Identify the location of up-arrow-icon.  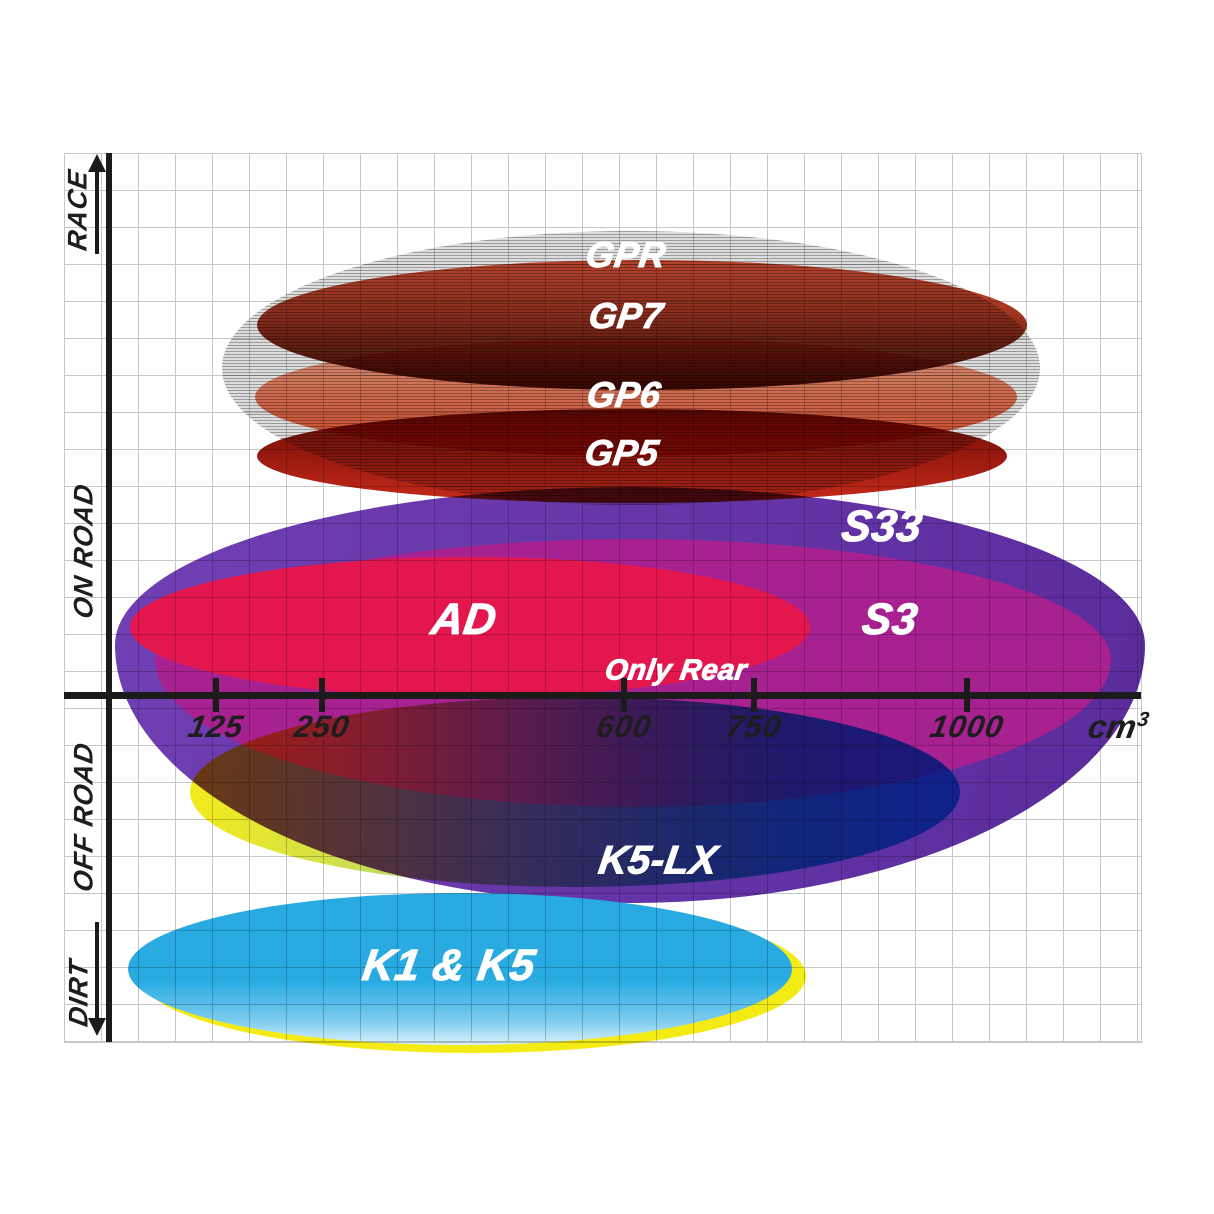
(97, 204).